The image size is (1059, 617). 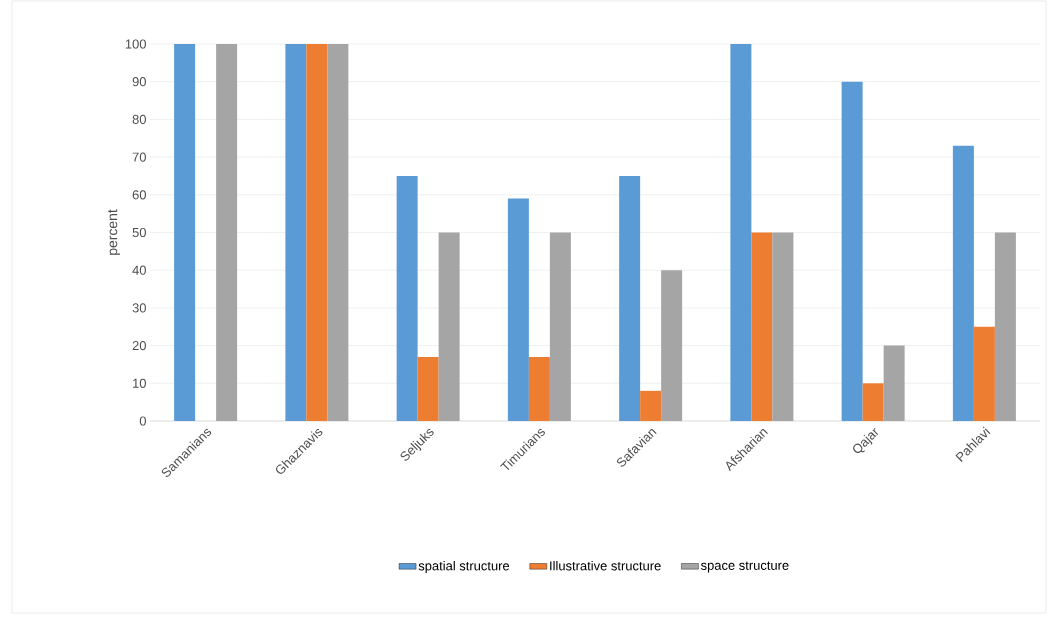 I want to click on y-tick-label: 50, so click(x=139, y=232).